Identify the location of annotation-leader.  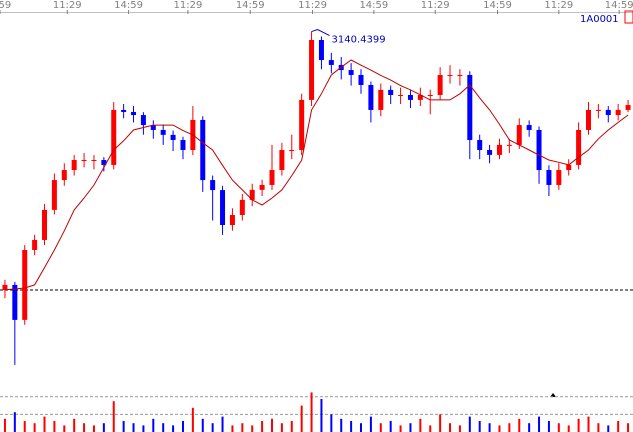
(320, 32).